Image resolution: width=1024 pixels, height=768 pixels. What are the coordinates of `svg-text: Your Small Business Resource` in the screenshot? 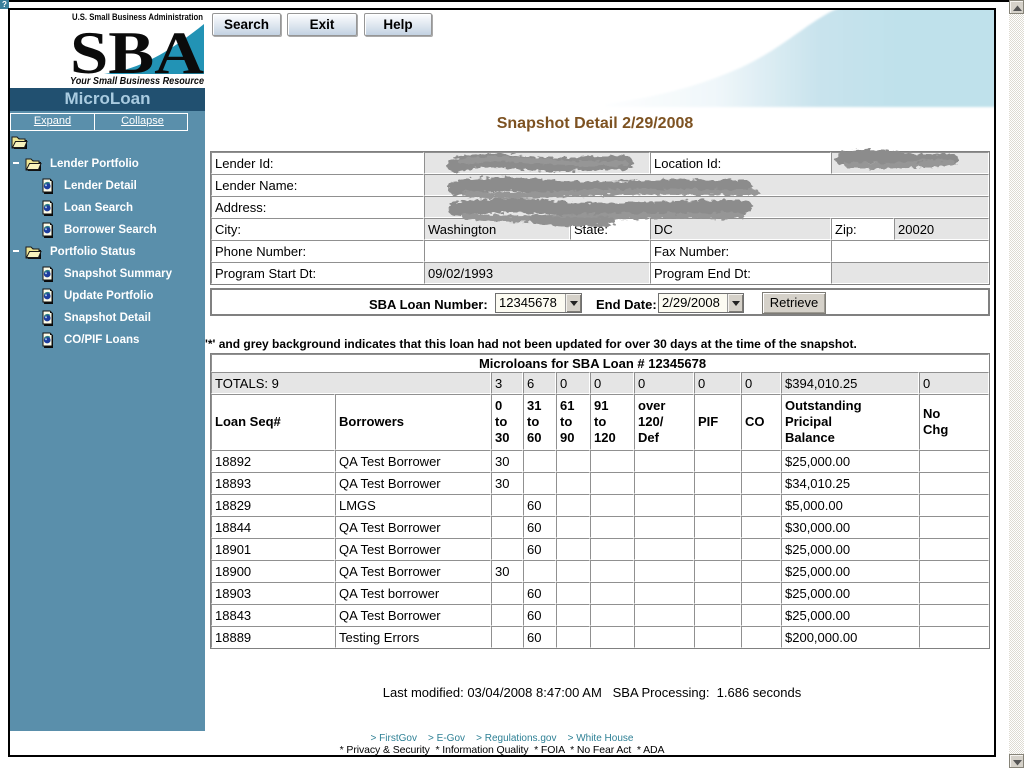 It's located at (137, 81).